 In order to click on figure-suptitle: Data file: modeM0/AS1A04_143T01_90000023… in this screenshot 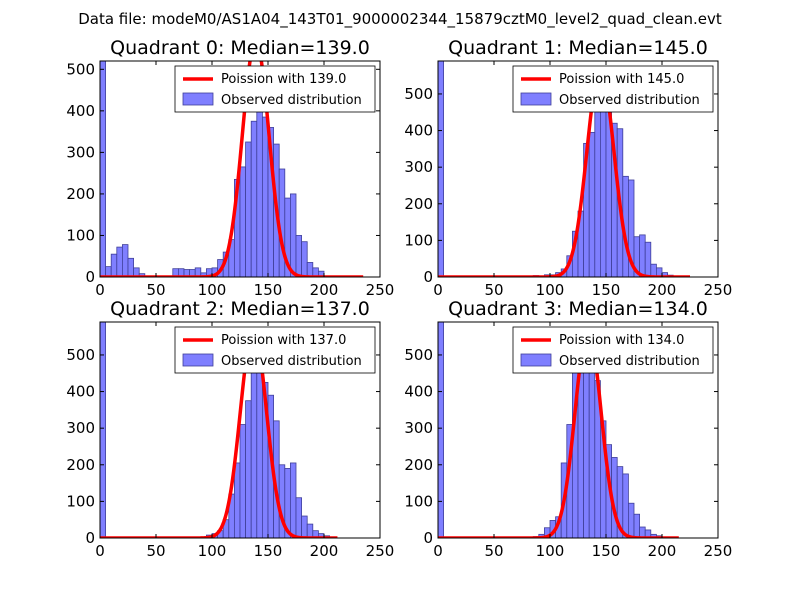, I will do `click(400, 19)`.